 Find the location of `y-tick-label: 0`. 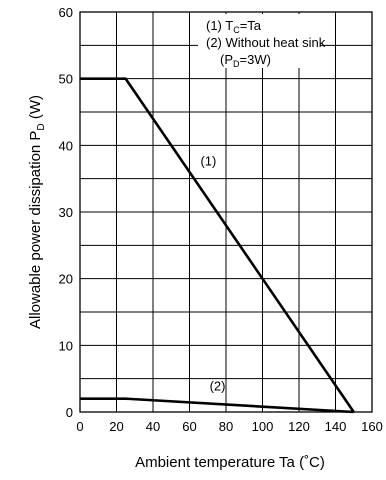

y-tick-label: 0 is located at coordinates (69, 412).